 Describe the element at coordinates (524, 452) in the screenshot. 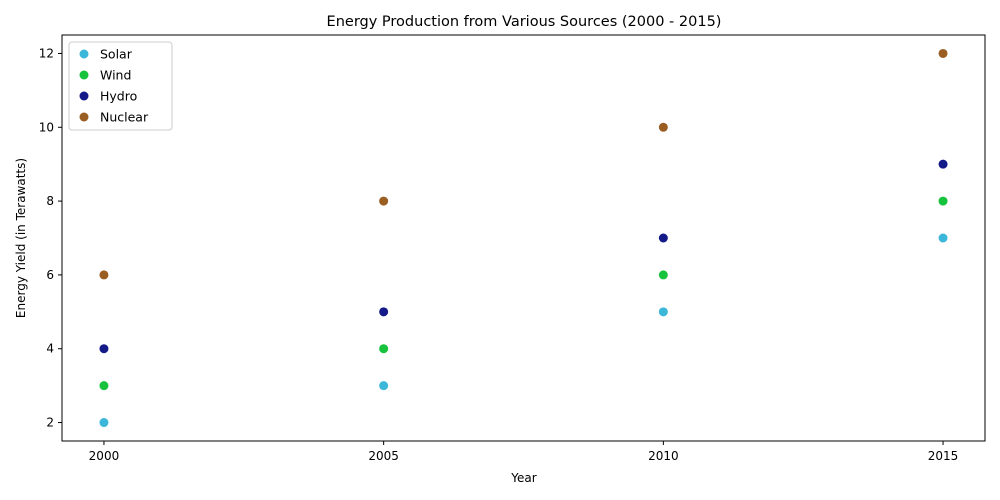

I see `x-axis: 2000 2005 2010 2015` at that location.